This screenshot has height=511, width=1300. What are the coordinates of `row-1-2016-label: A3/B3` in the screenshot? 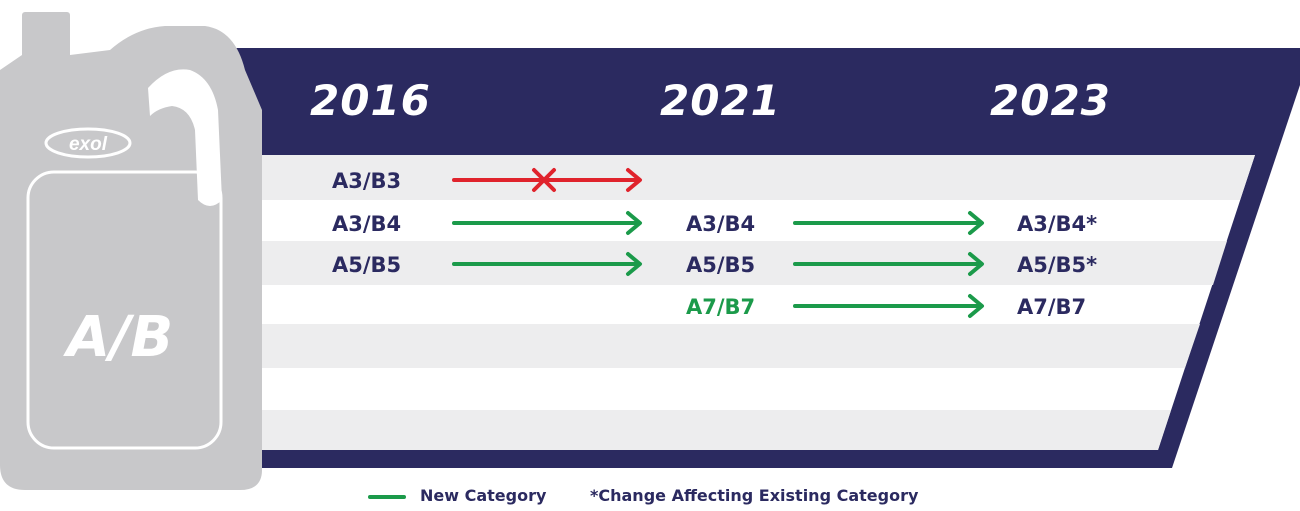 It's located at (367, 181).